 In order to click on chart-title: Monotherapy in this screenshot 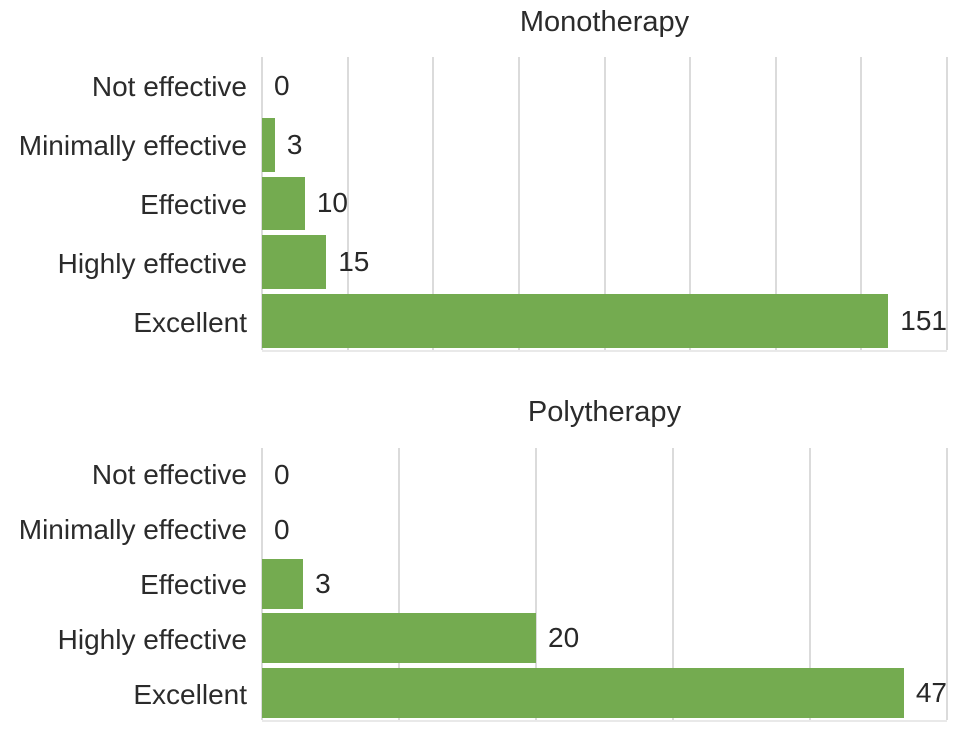, I will do `click(604, 22)`.